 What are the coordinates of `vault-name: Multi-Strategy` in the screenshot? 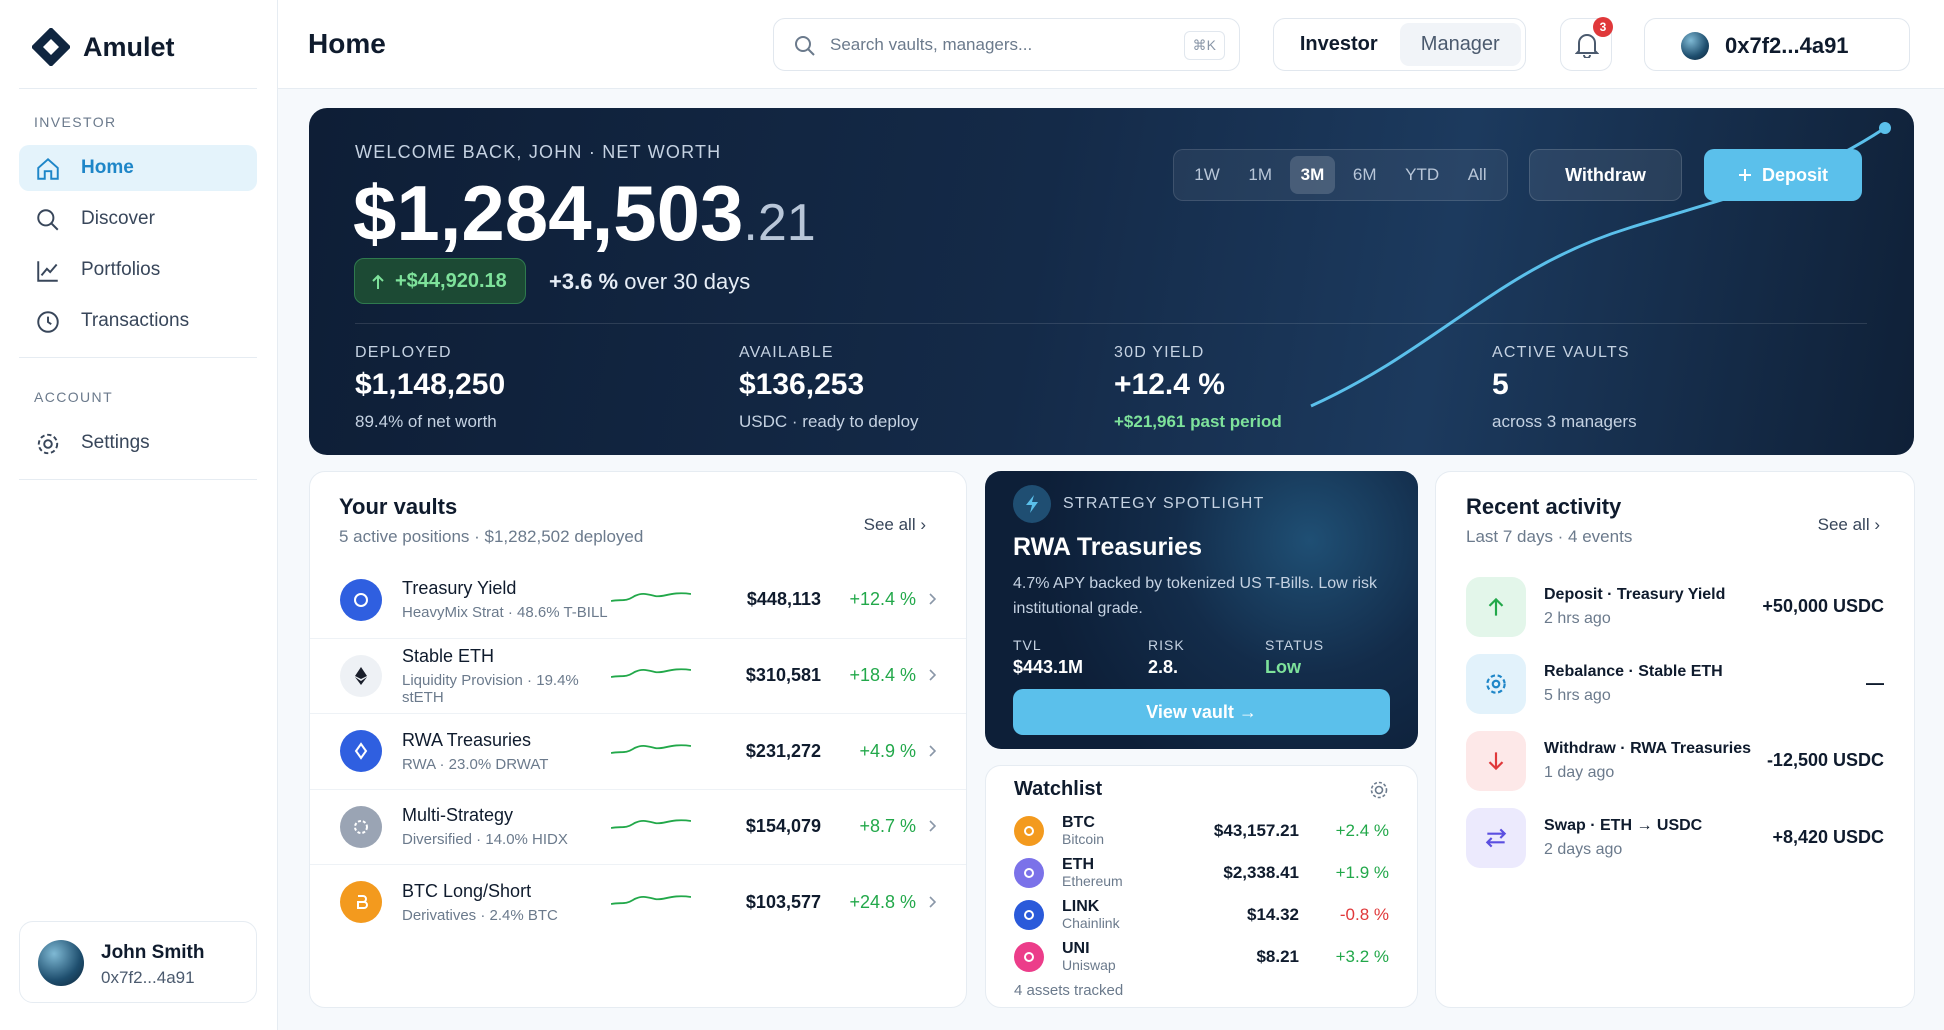 It's located at (458, 815).